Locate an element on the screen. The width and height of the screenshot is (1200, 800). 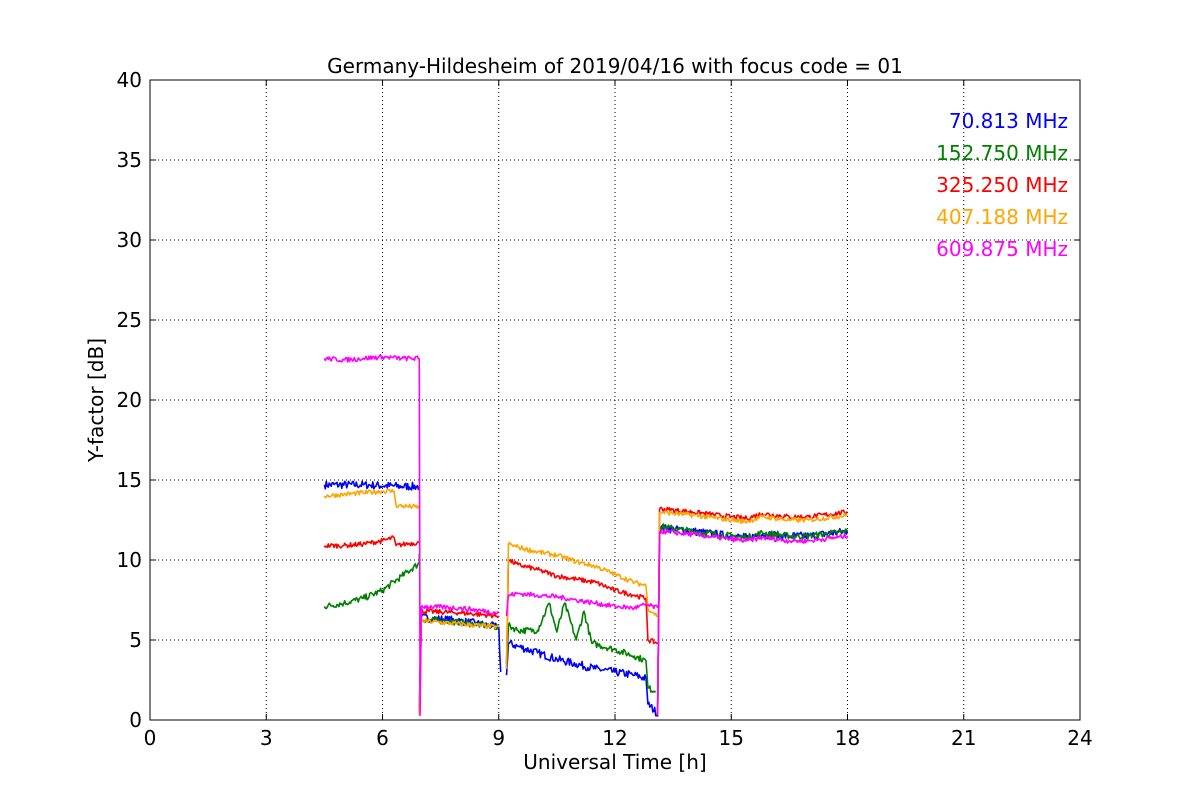
x-tick-label: 18 is located at coordinates (847, 738).